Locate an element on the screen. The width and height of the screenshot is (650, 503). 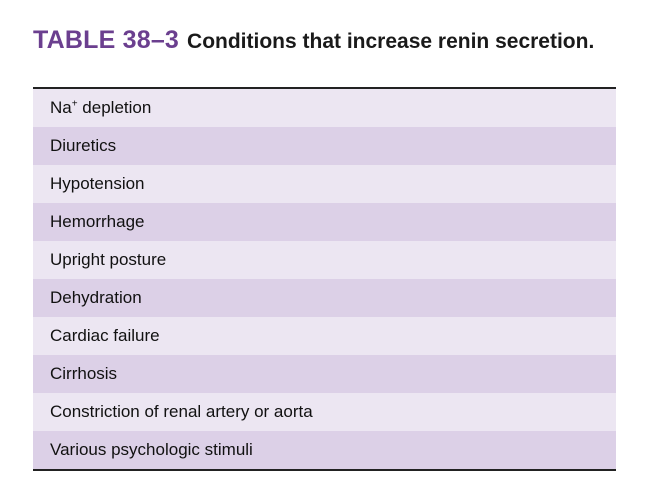
table-cell: Na+ depletion is located at coordinates (324, 107).